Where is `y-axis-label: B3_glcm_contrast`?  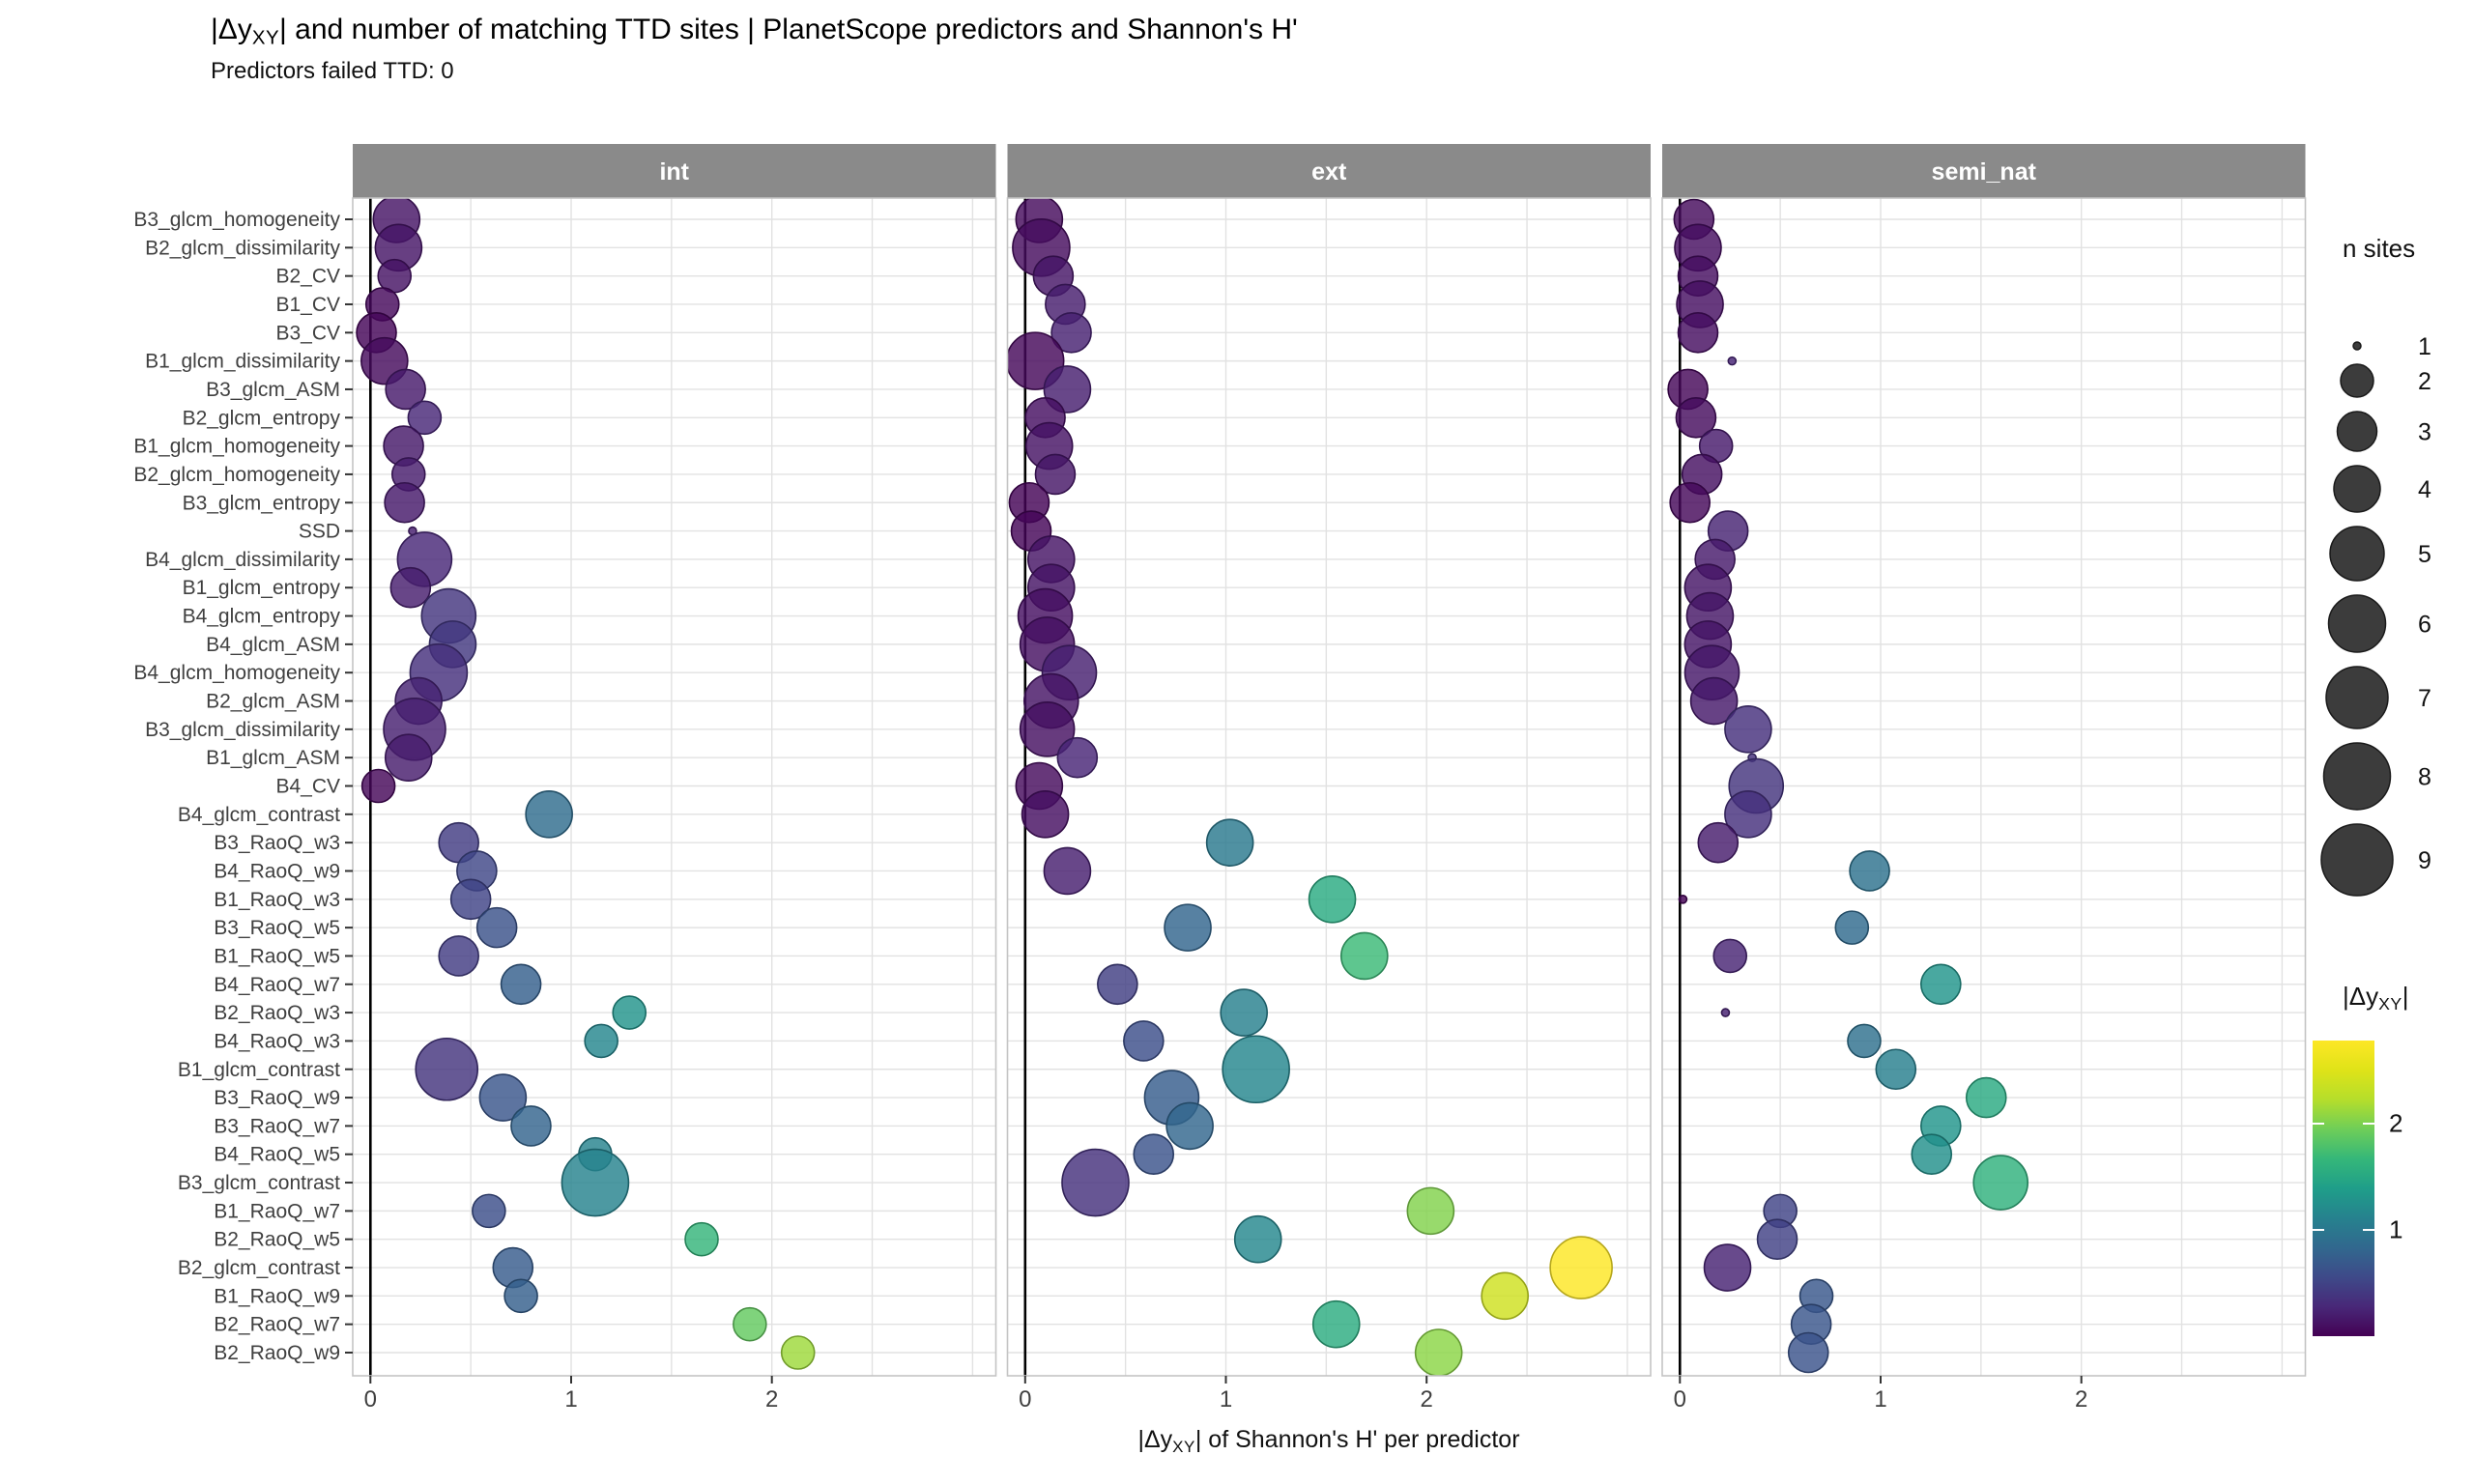
y-axis-label: B3_glcm_contrast is located at coordinates (259, 1183).